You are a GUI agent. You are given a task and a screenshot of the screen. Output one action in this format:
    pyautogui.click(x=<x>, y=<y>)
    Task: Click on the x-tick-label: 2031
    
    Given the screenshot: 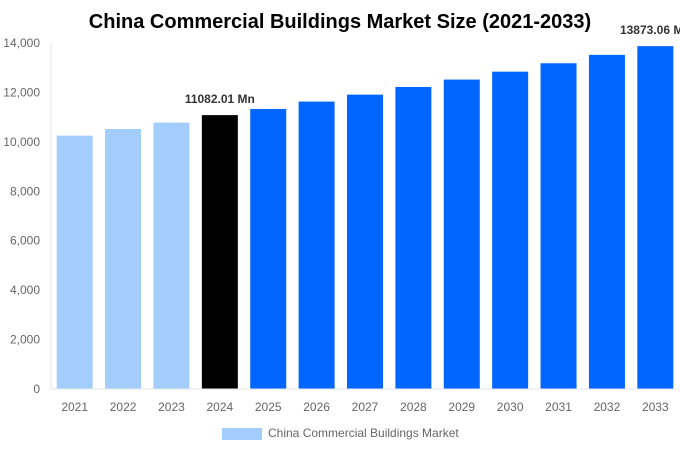 What is the action you would take?
    pyautogui.click(x=558, y=407)
    